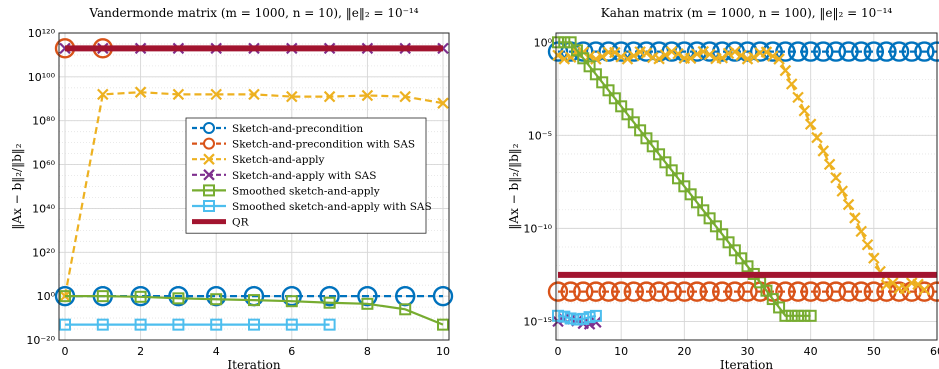 The image size is (939, 369). Describe the element at coordinates (258, 159) in the screenshot. I see `legend-entry-sketch-and-apply: Sketch-and-apply` at that location.